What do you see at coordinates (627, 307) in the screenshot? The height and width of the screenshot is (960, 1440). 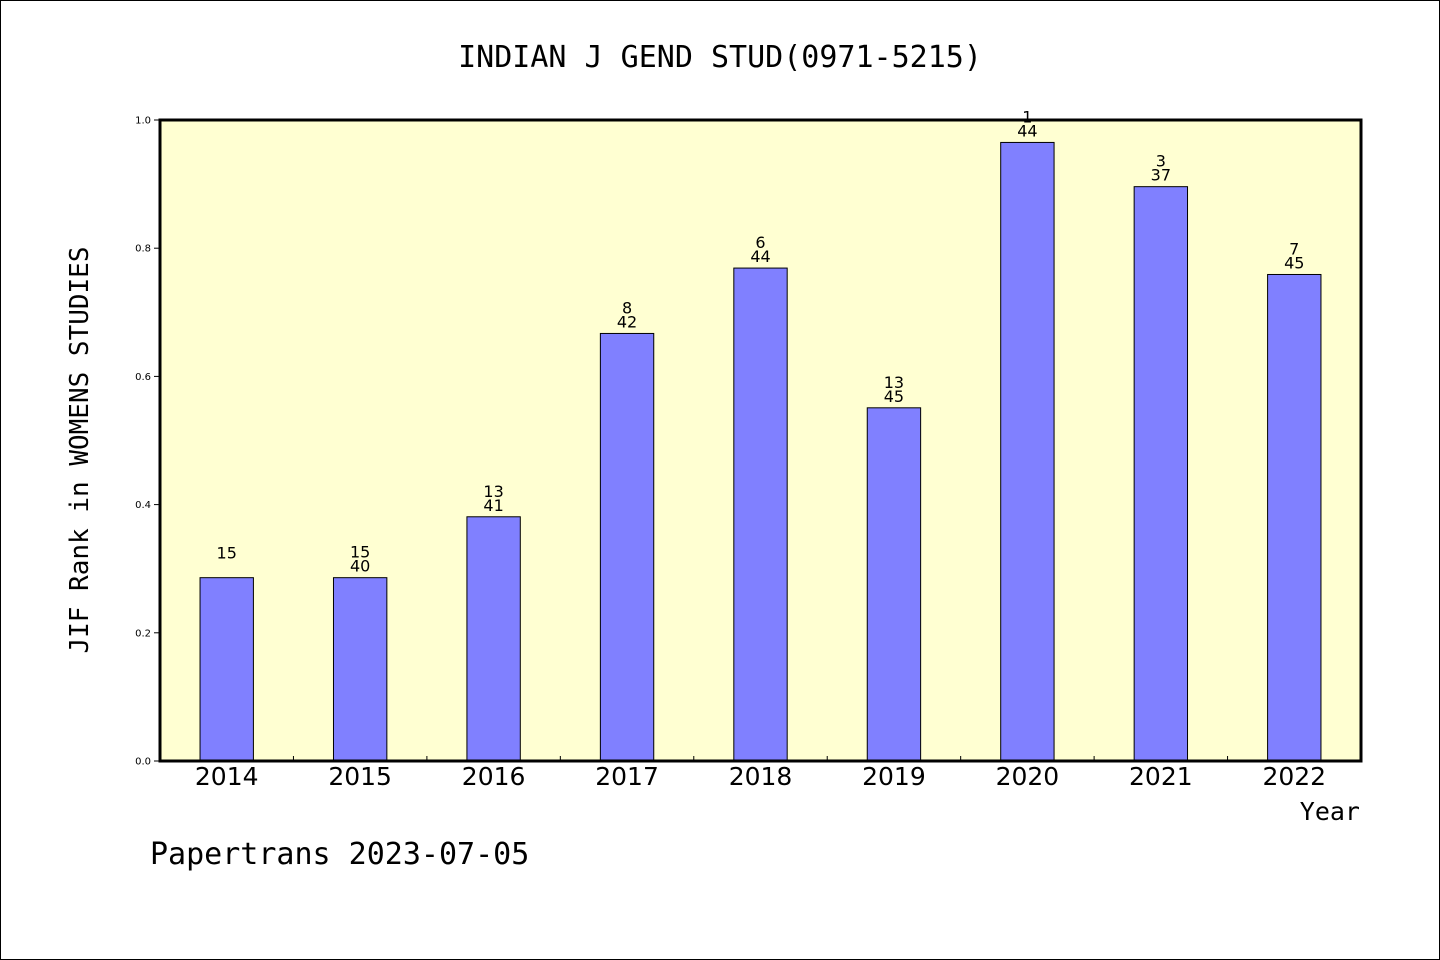 I see `bar-label-rank-2017: 8` at bounding box center [627, 307].